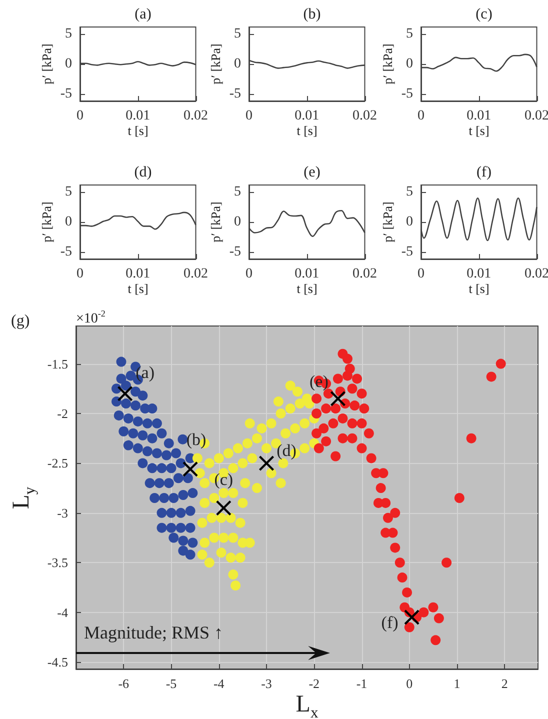  What do you see at coordinates (143, 172) in the screenshot?
I see `chart-title: (d)` at bounding box center [143, 172].